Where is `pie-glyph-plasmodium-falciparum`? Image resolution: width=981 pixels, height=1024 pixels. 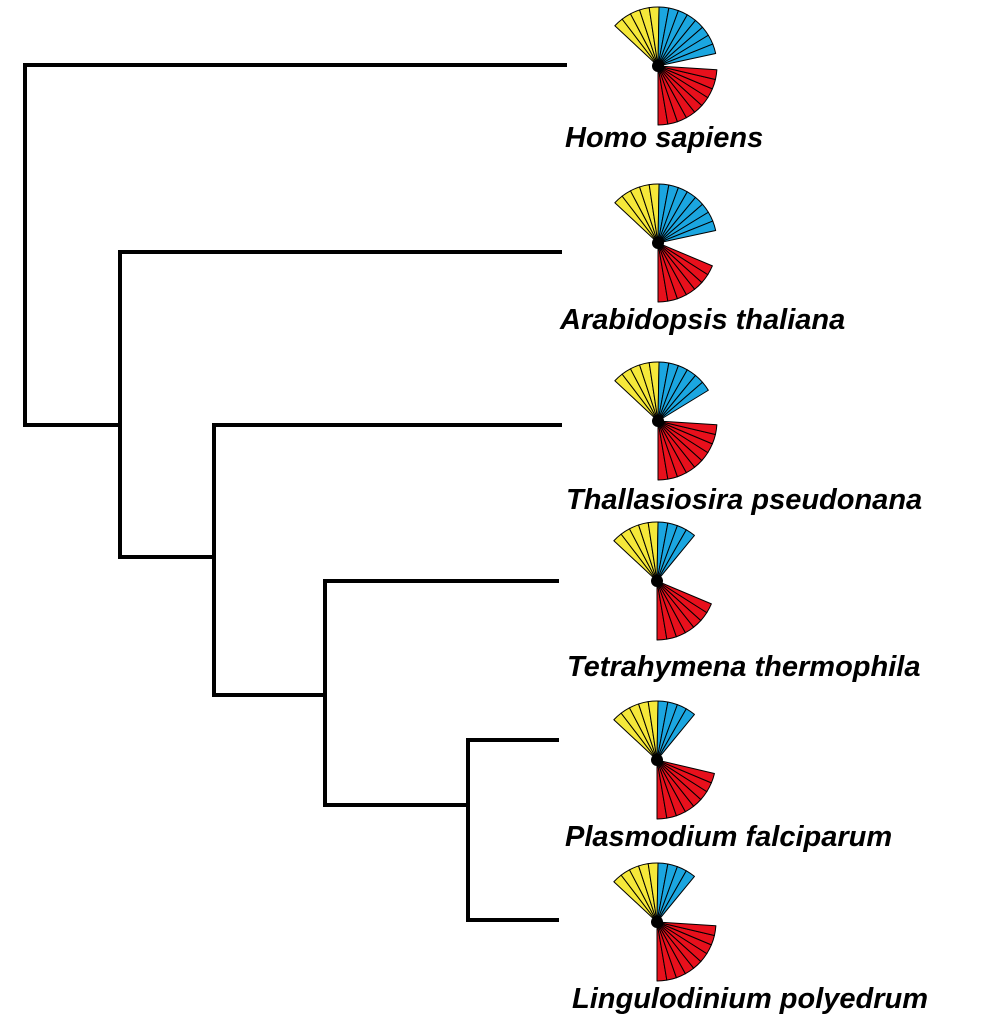
pie-glyph-plasmodium-falciparum is located at coordinates (664, 760).